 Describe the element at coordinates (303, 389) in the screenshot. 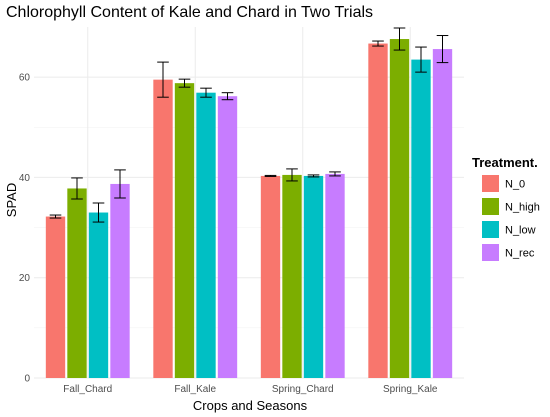

I see `x-tick-label: Spring_Chard` at that location.